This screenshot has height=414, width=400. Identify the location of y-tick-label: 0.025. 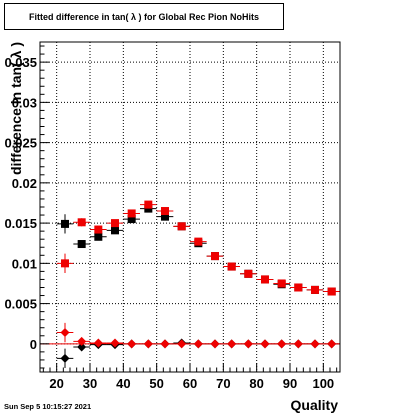
(20, 143).